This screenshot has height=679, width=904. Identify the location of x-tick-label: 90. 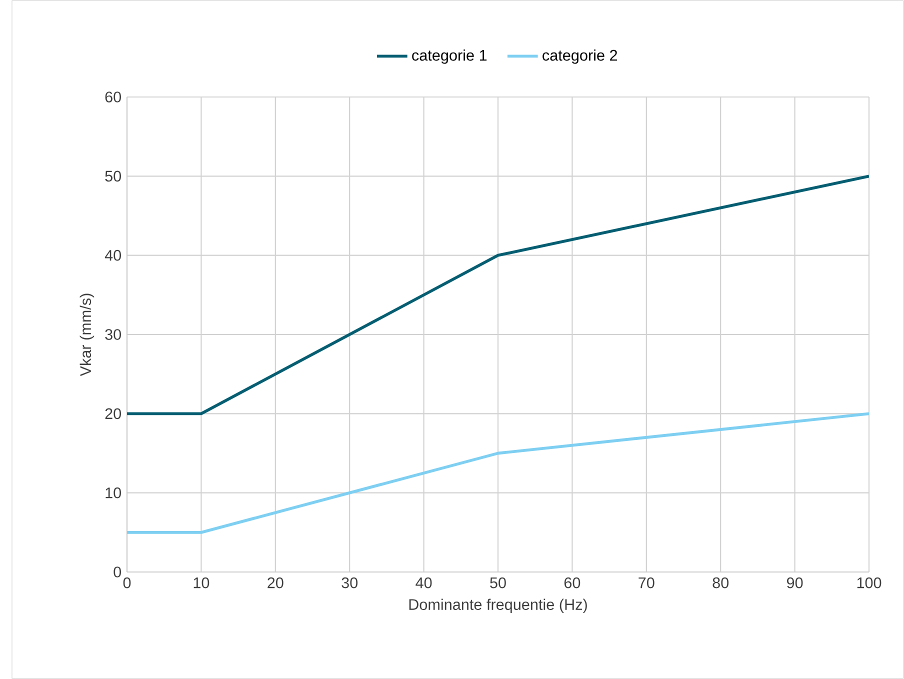
(794, 582).